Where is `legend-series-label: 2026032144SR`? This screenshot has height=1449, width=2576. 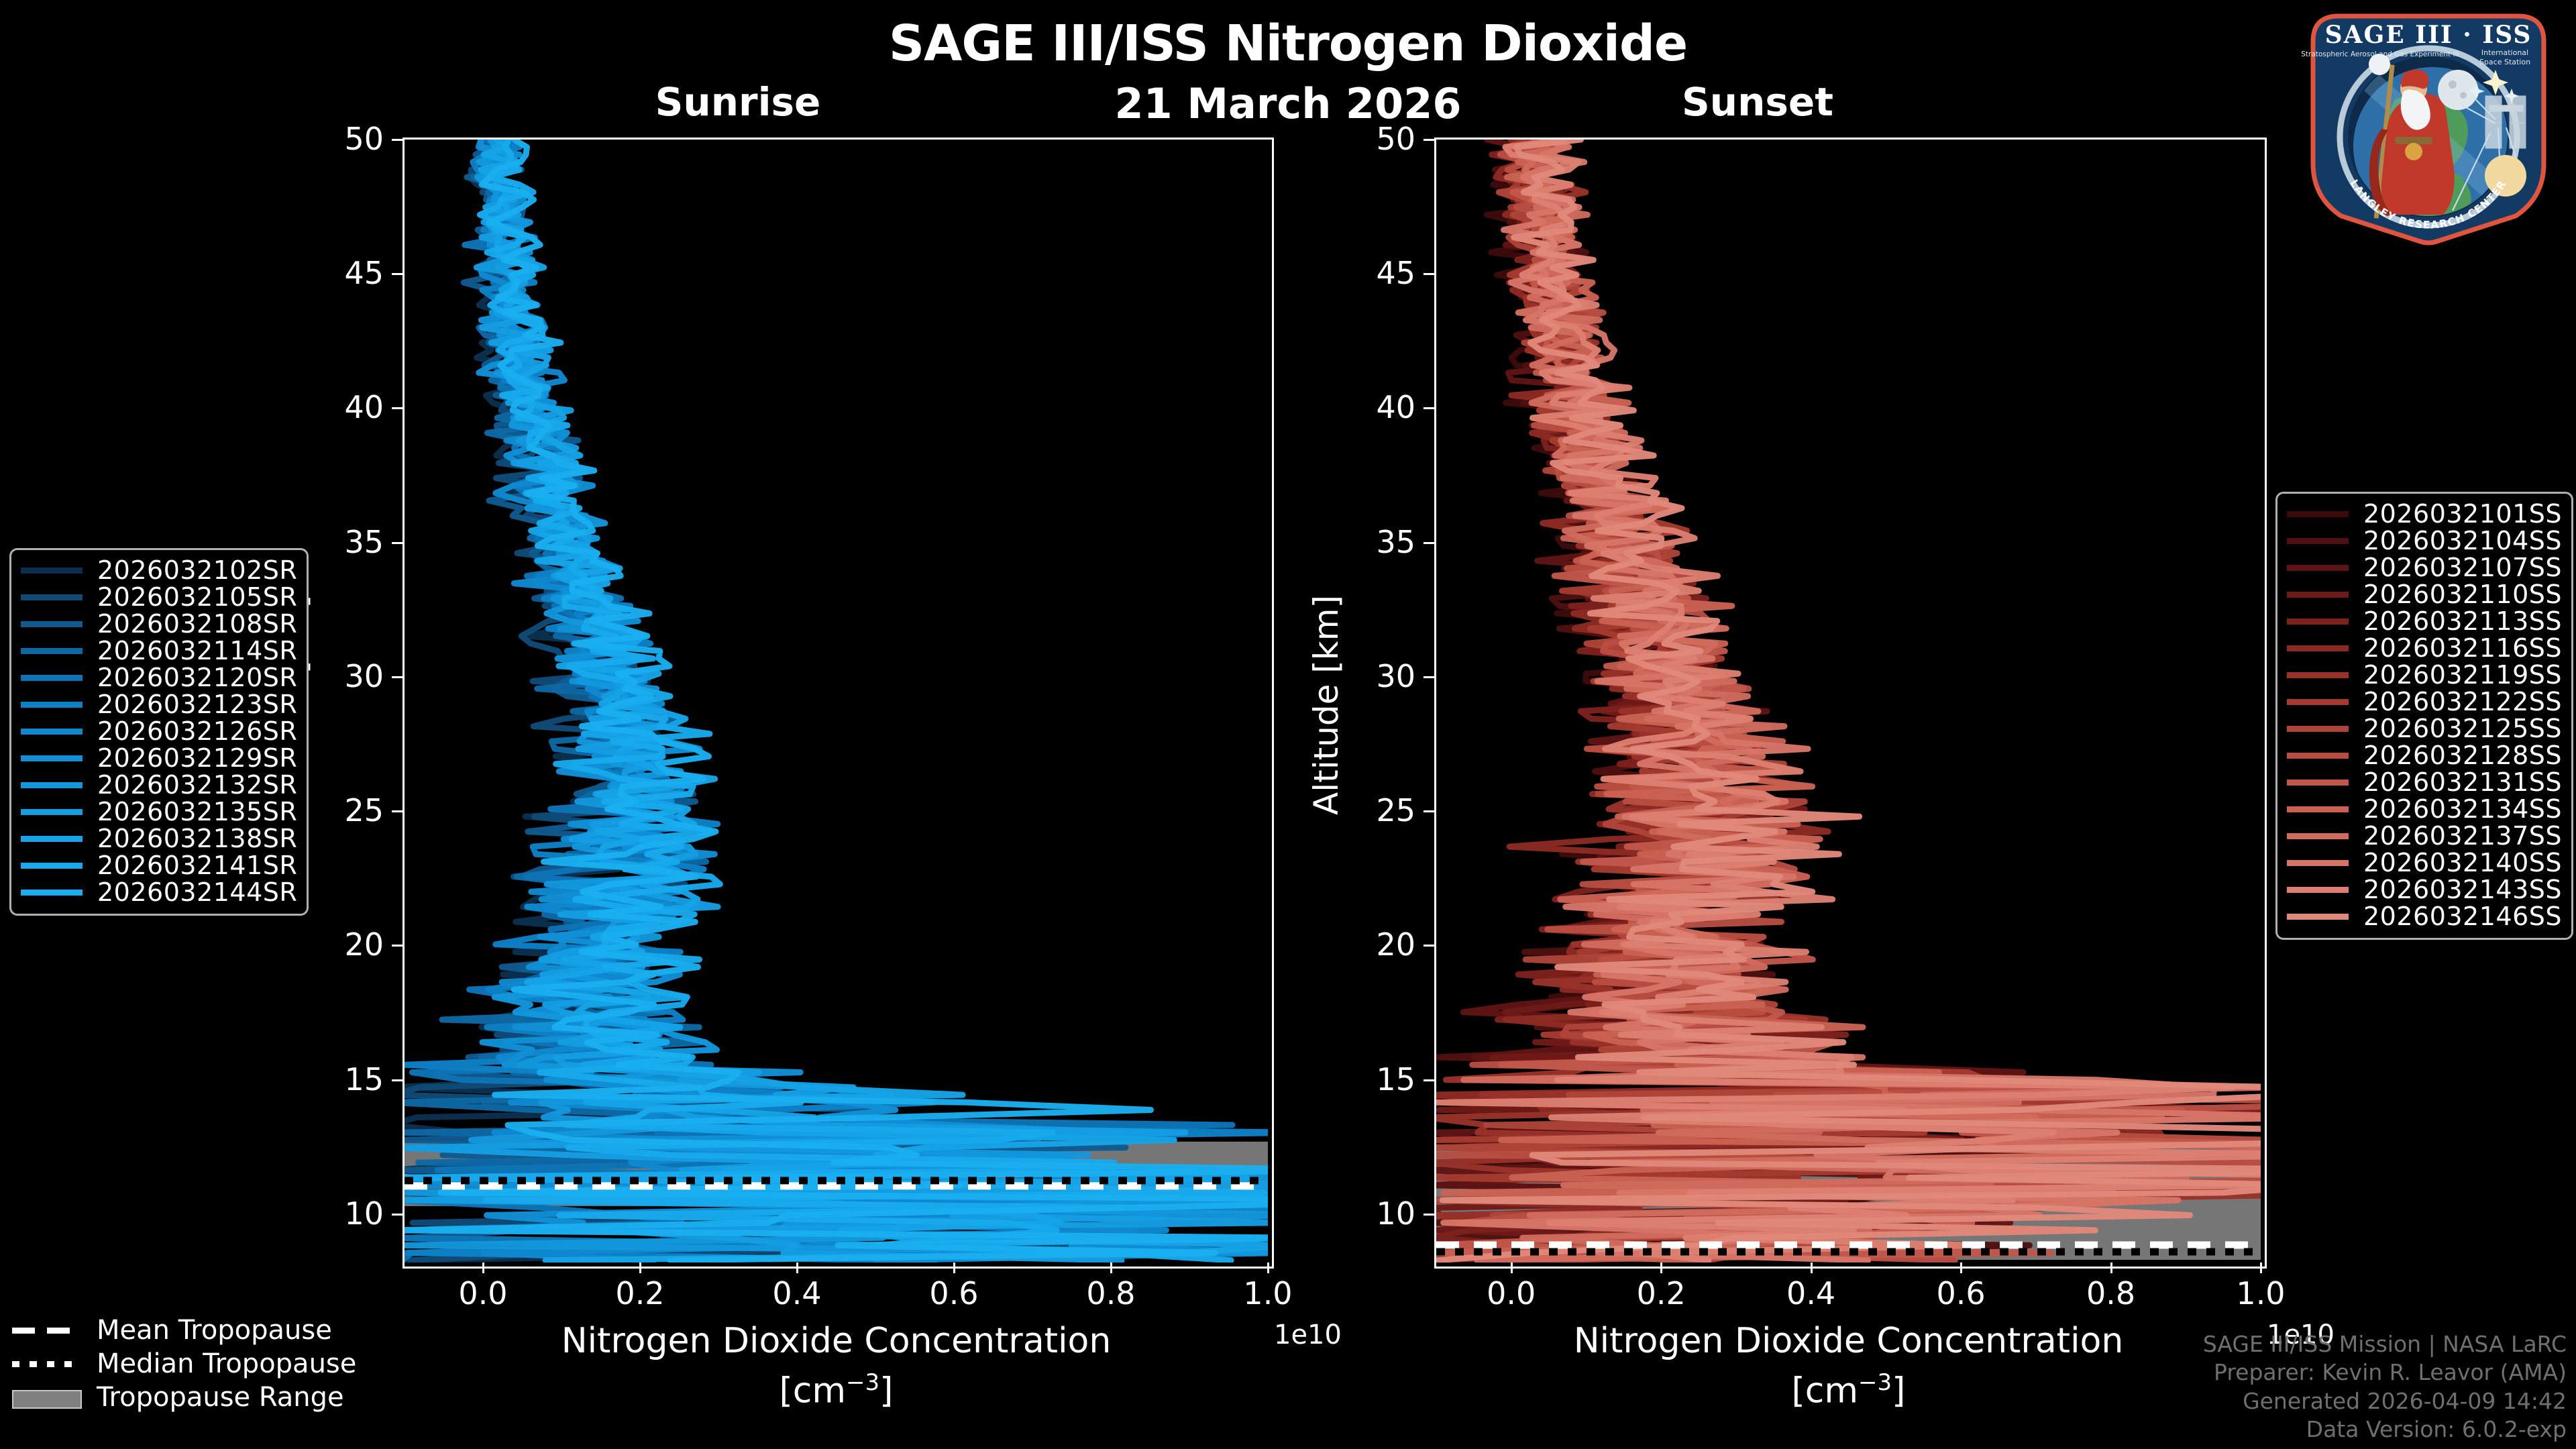
legend-series-label: 2026032144SR is located at coordinates (197, 892).